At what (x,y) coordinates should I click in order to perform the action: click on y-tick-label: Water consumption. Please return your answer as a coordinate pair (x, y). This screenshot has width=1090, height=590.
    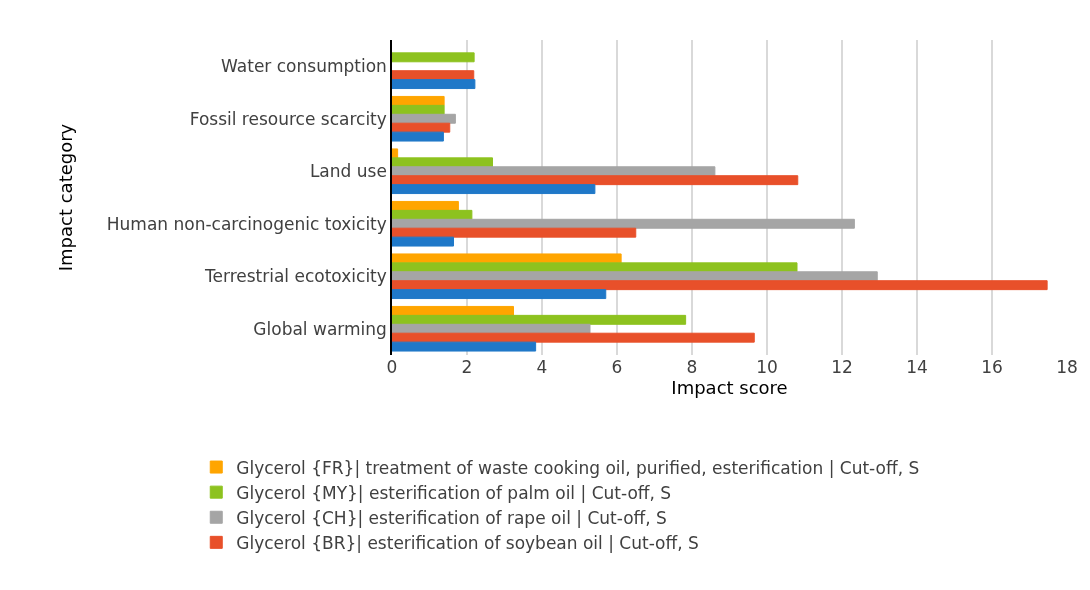
    Looking at the image, I should click on (304, 66).